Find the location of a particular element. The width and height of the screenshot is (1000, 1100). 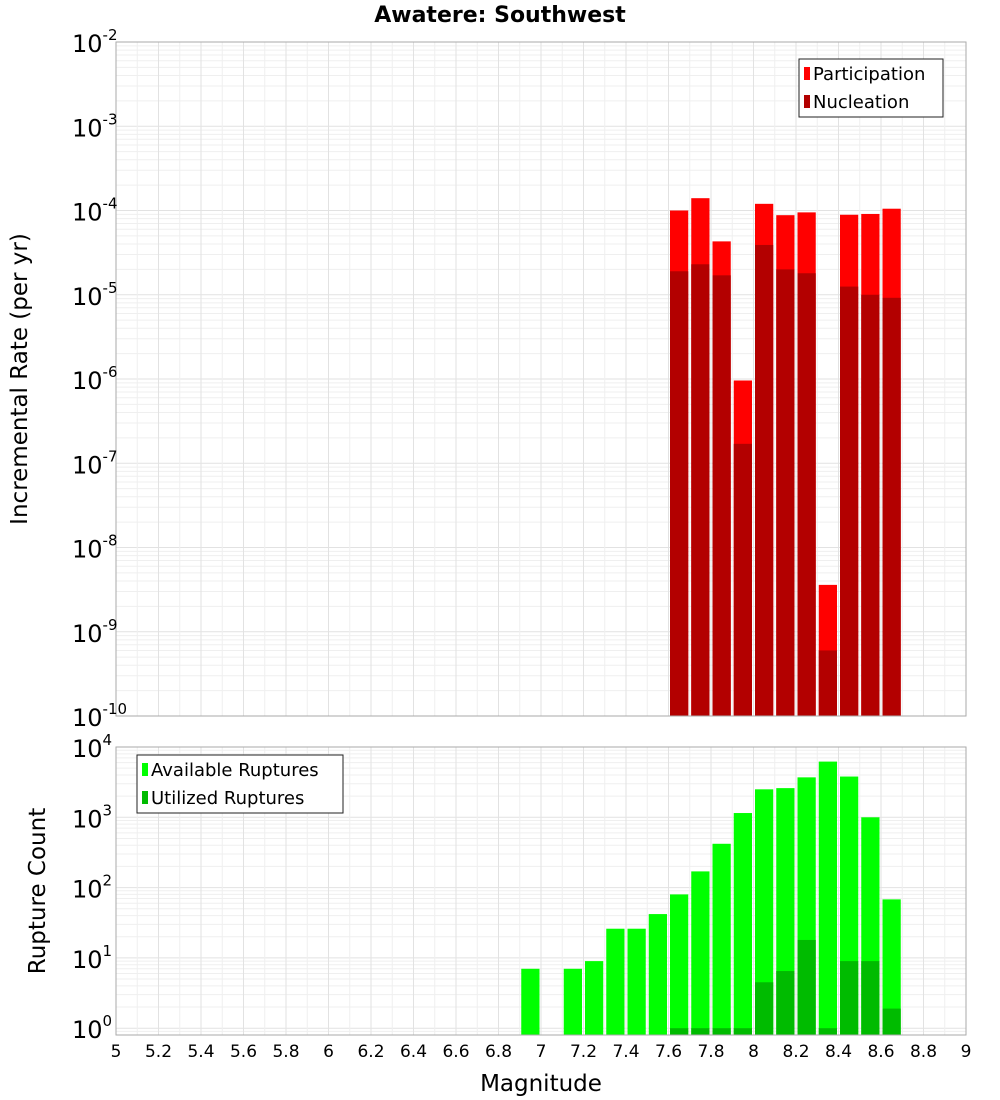

bar-available-ruptures-7.35 is located at coordinates (615, 981).